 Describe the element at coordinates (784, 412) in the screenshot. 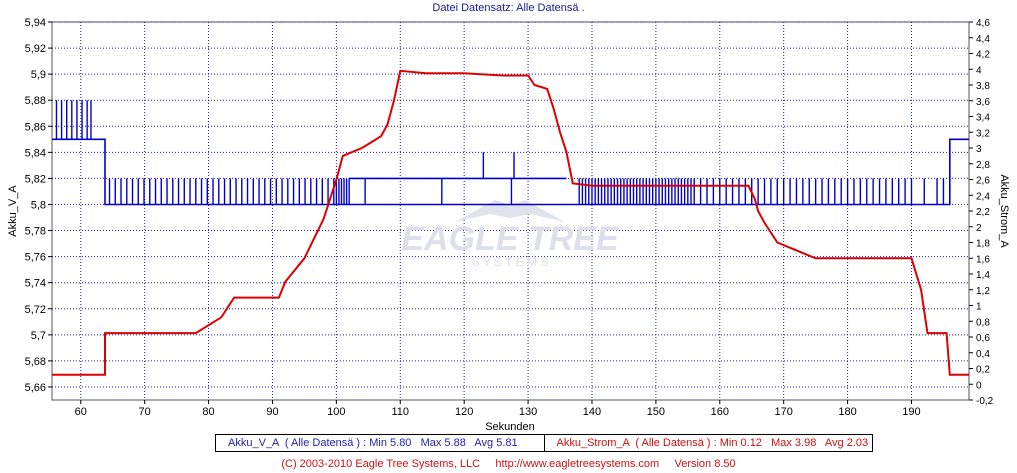

I see `x-tick-label: 170` at that location.